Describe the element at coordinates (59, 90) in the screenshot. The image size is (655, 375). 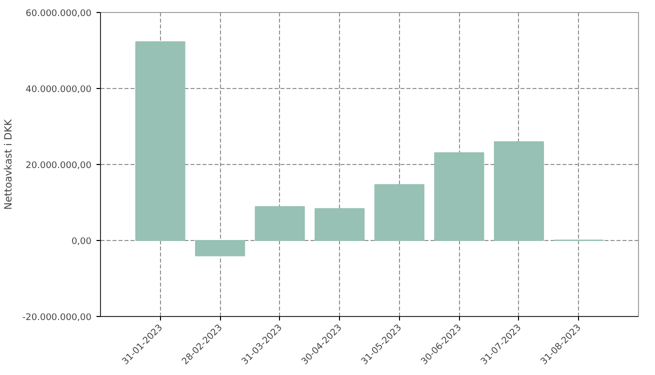
I see `y-tick-label: 40.000.000,00` at that location.